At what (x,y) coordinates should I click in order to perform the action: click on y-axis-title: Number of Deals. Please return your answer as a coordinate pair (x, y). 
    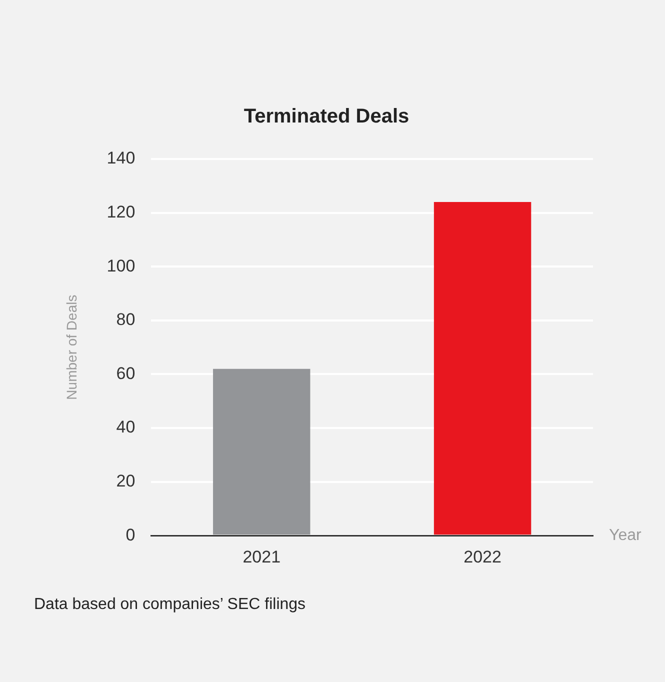
    Looking at the image, I should click on (71, 347).